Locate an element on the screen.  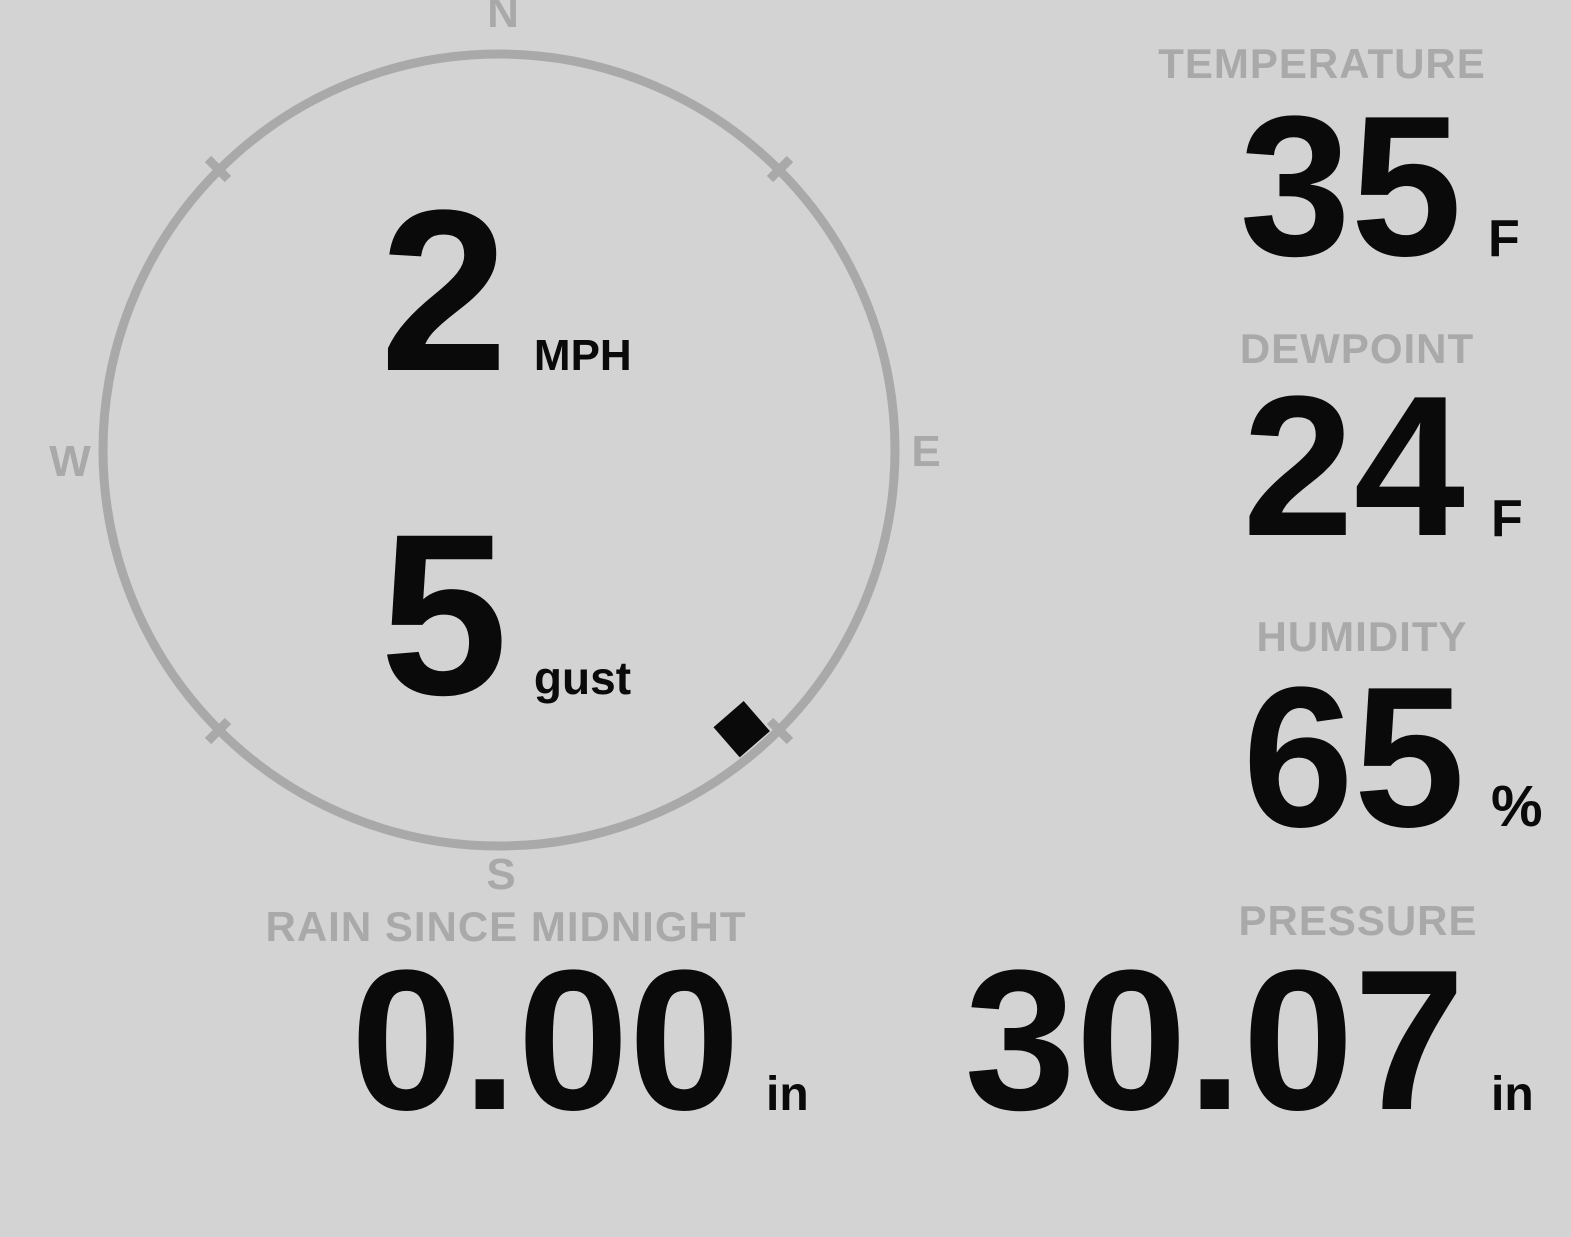
rain-unit: in is located at coordinates (787, 1094).